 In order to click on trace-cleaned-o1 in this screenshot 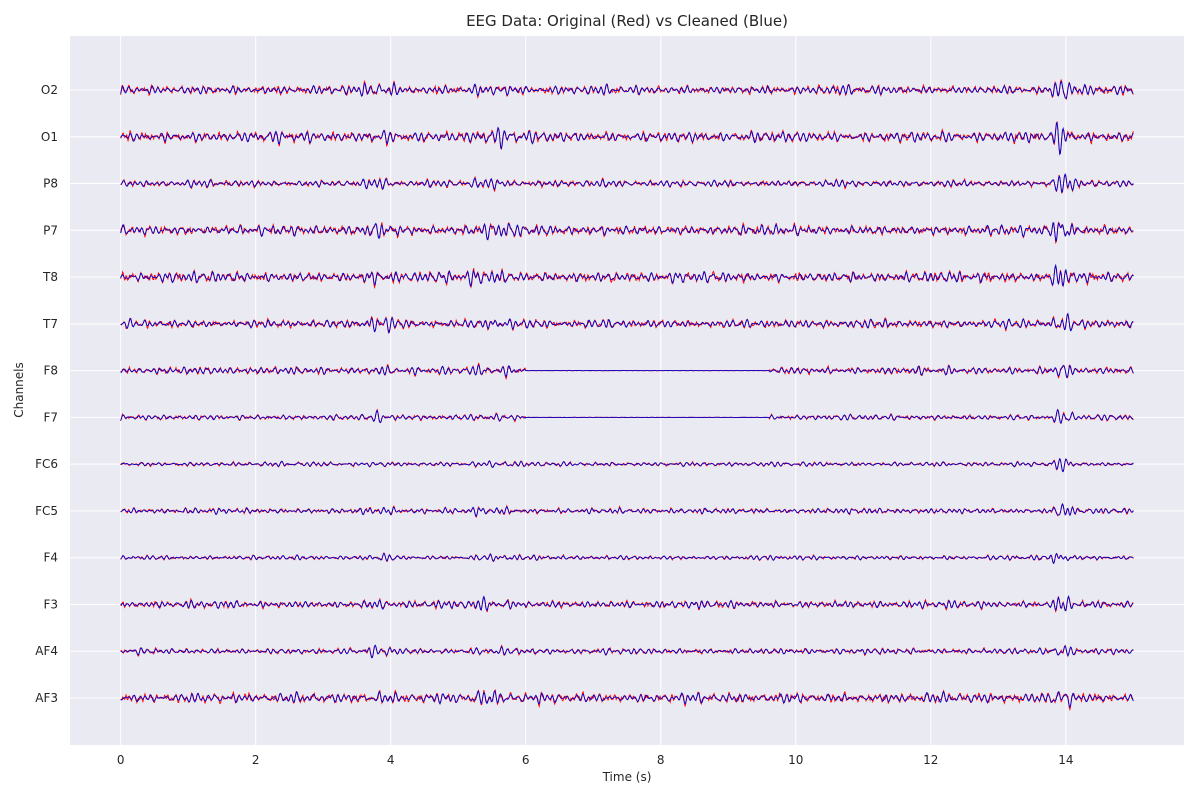, I will do `click(627, 138)`.